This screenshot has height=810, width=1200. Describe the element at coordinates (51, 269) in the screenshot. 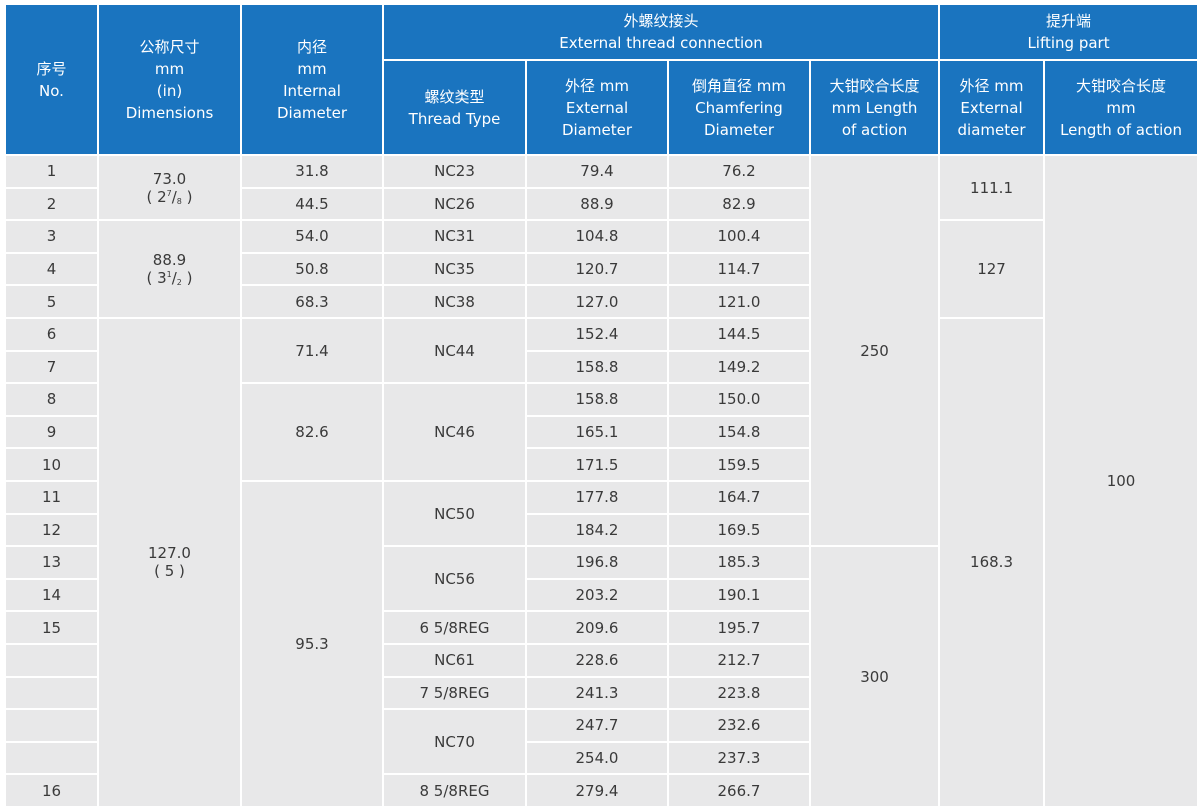

I see `cell-no: 4` at that location.